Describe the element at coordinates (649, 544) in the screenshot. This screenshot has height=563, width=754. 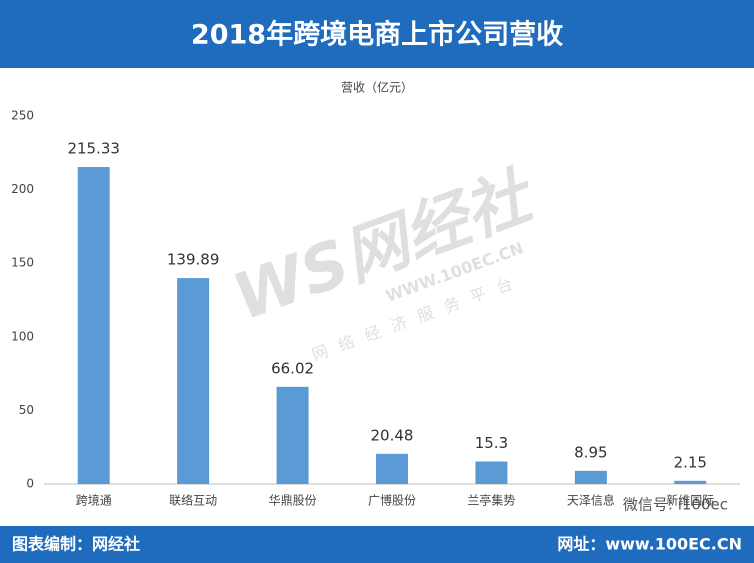
I see `footer-right: 网址：www.100EC.CN` at that location.